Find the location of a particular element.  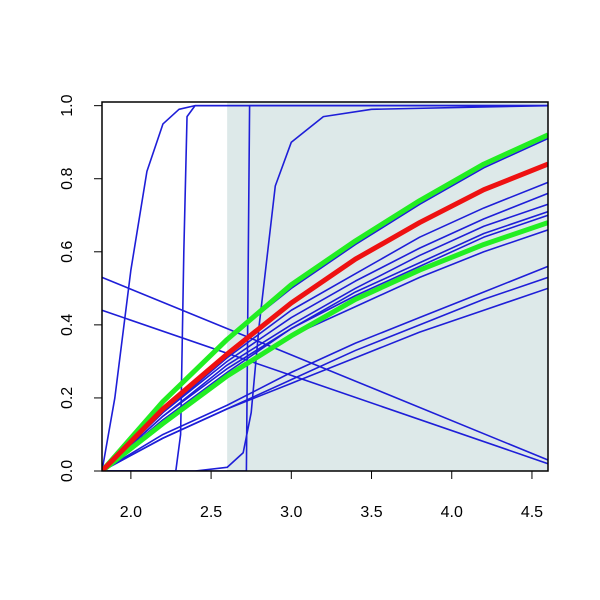

x-tick-label: 2.0 is located at coordinates (131, 512).